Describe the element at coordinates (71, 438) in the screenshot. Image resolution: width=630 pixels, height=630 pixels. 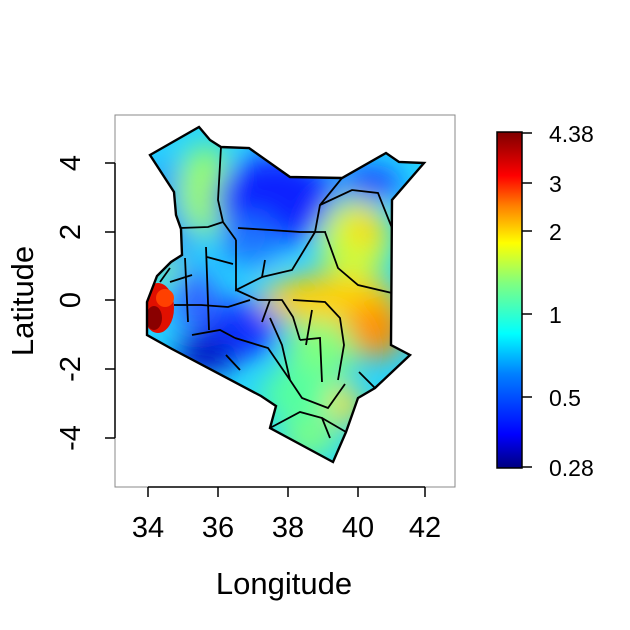
I see `y-tick-label: -4` at that location.